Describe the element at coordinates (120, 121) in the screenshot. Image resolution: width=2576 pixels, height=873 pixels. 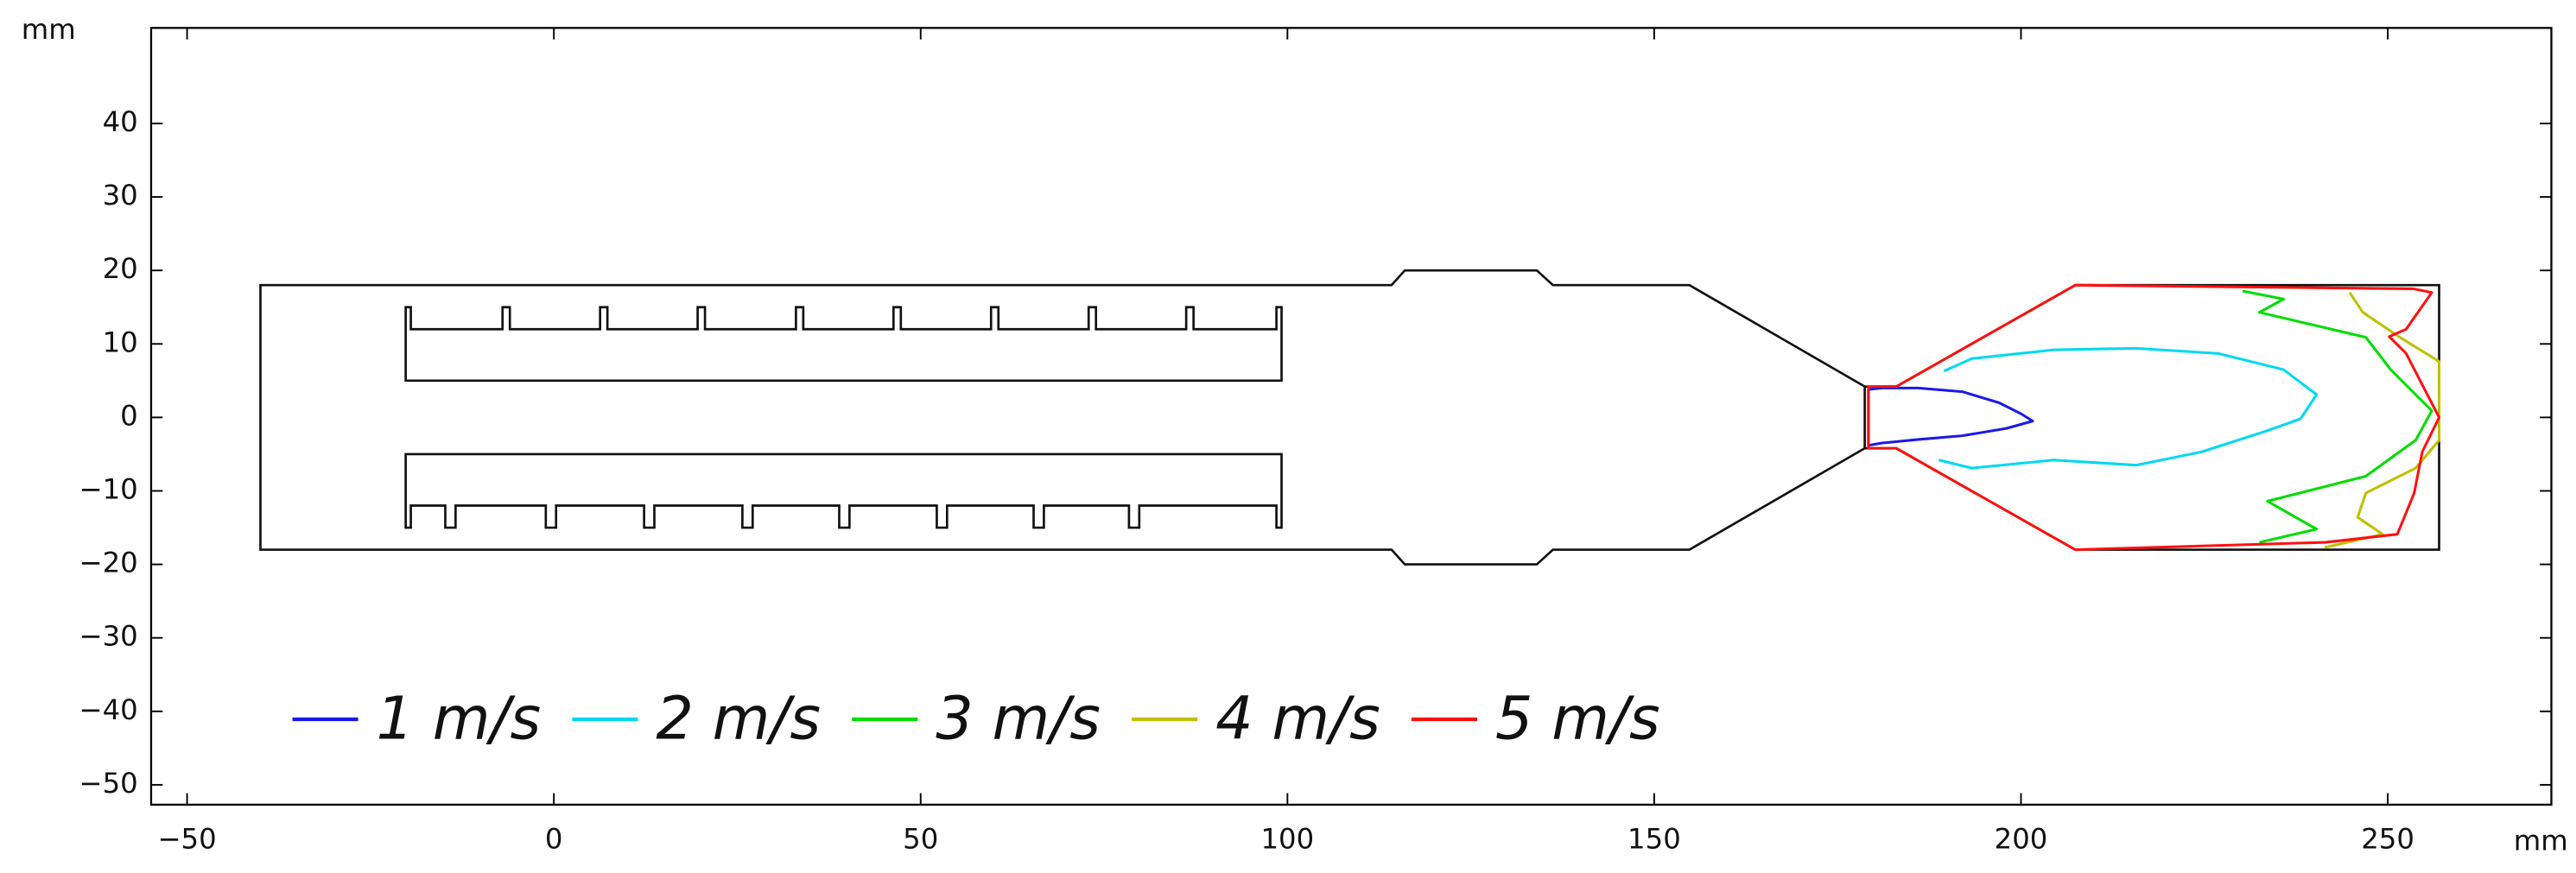
I see `y-tick-label: 40` at that location.